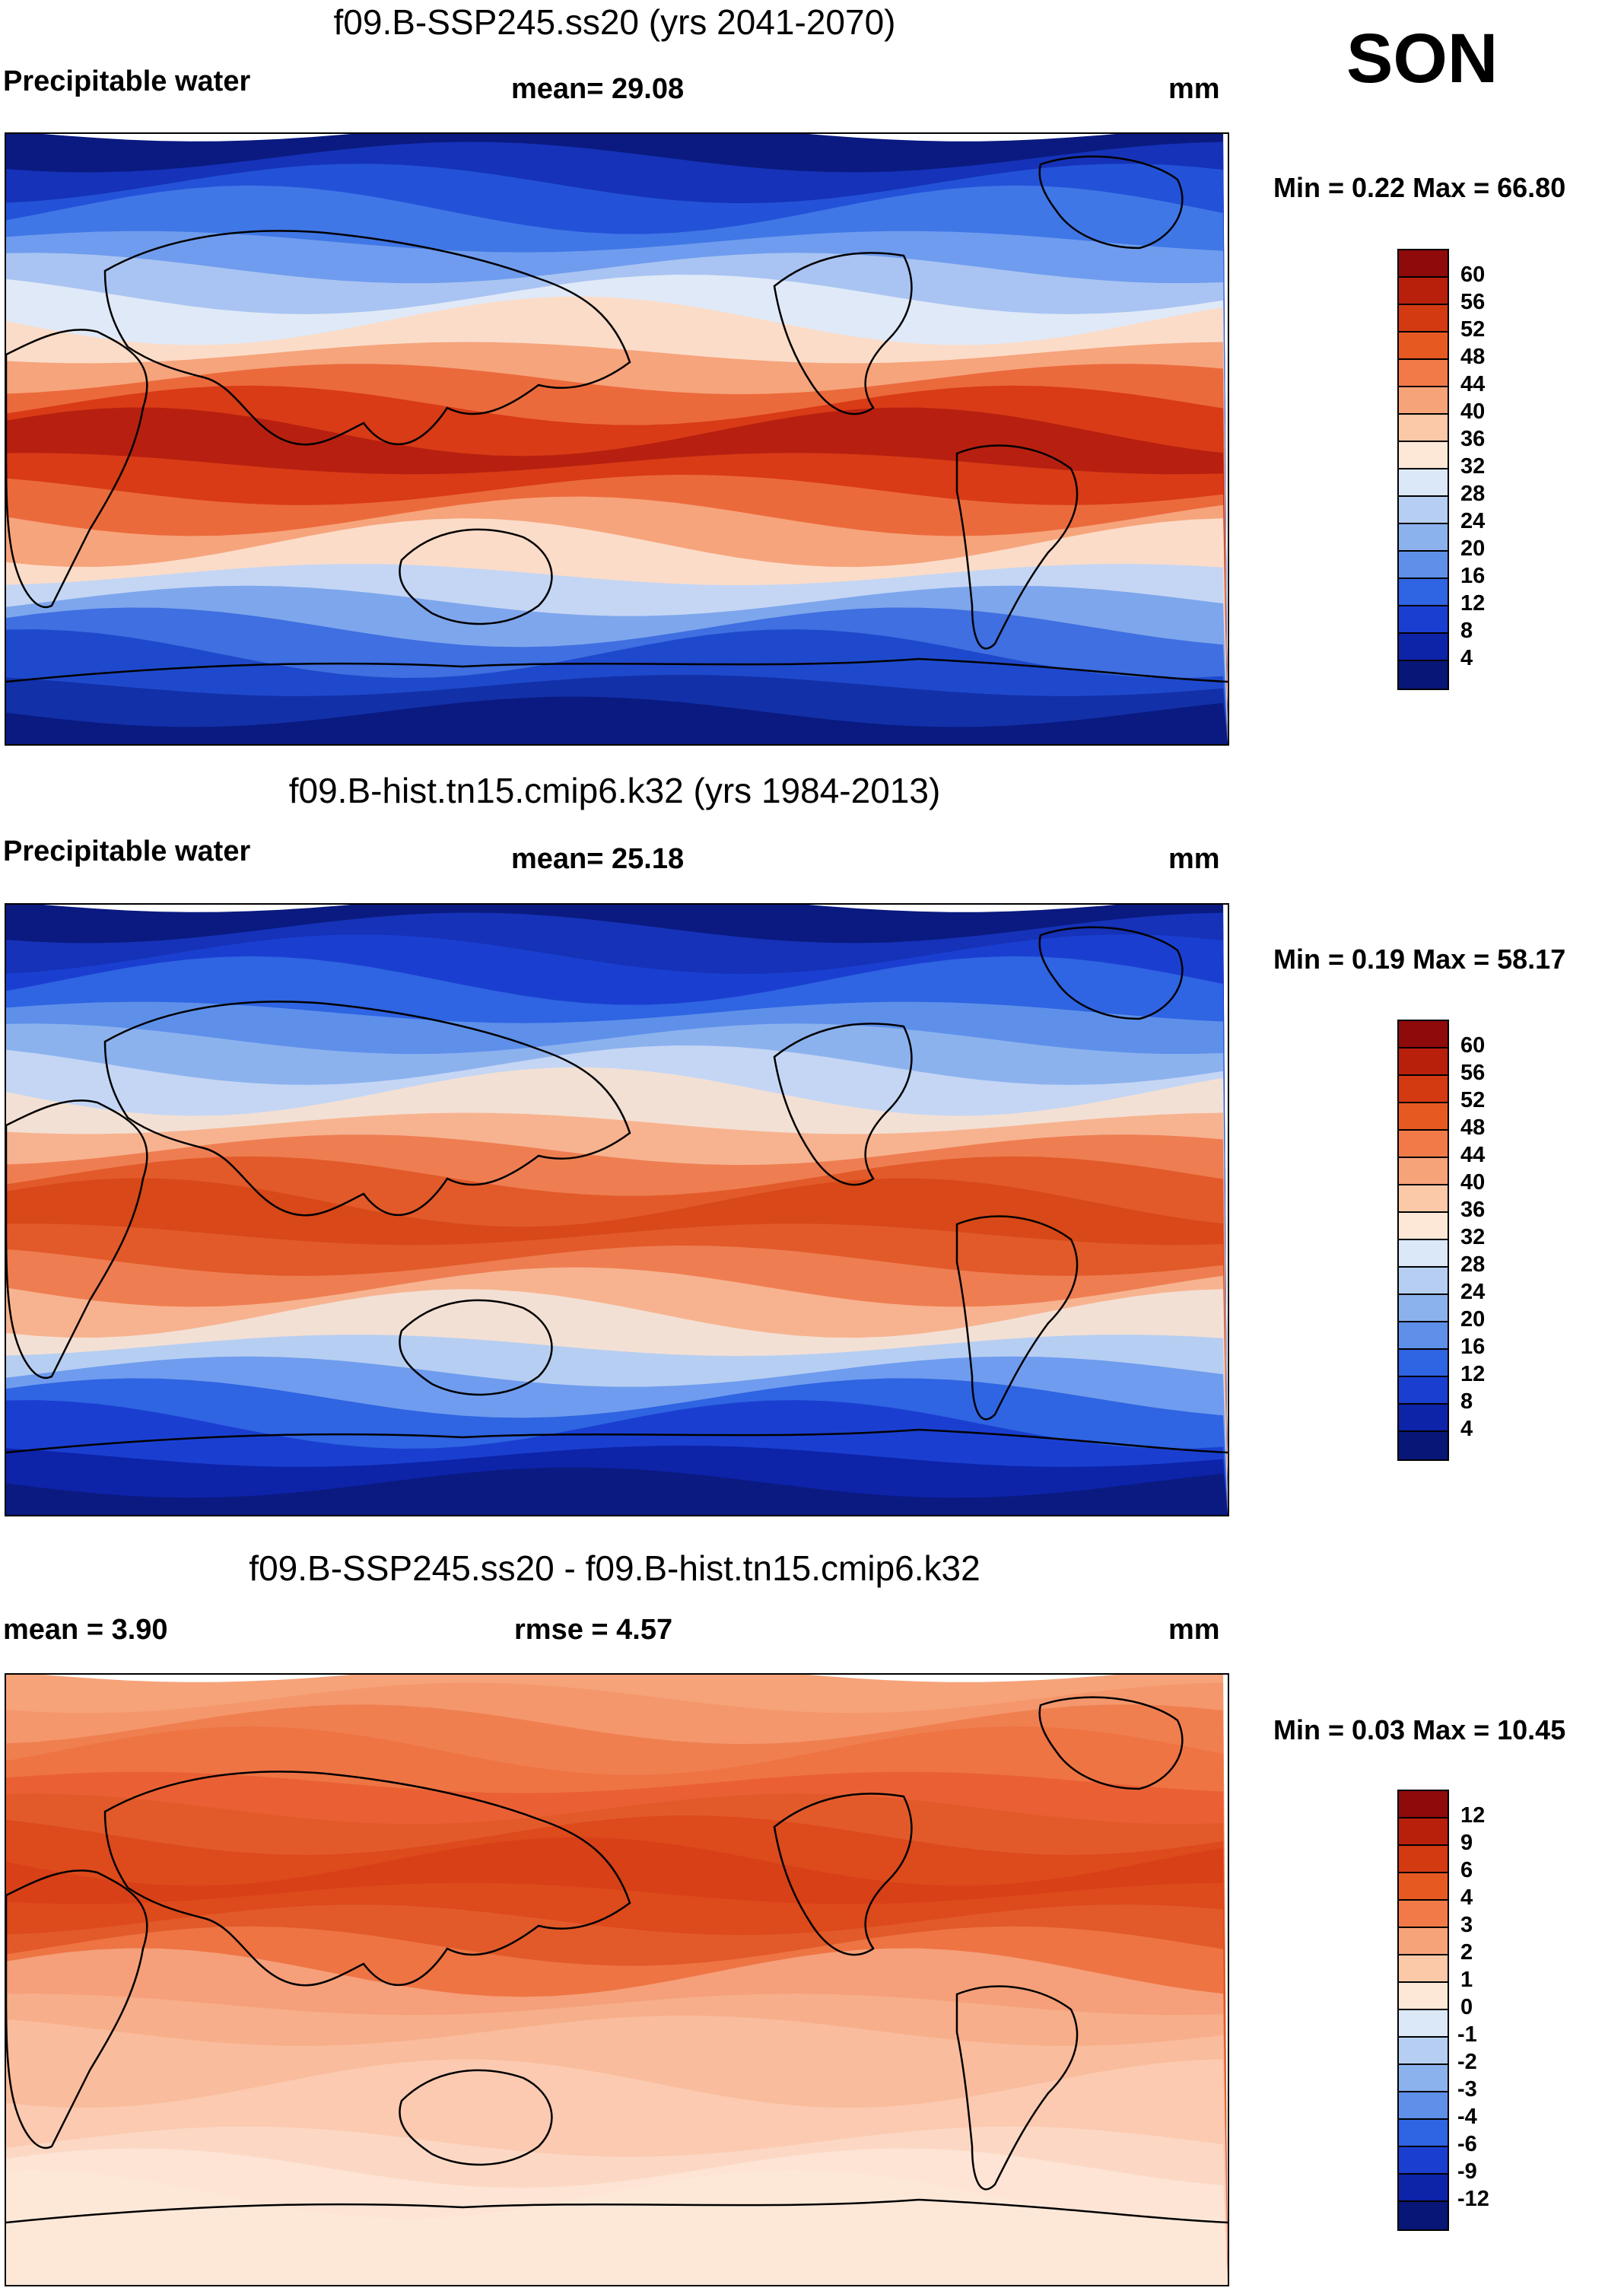 The image size is (1624, 2291). Describe the element at coordinates (1473, 2199) in the screenshot. I see `colorbar-tick-label: -12` at that location.